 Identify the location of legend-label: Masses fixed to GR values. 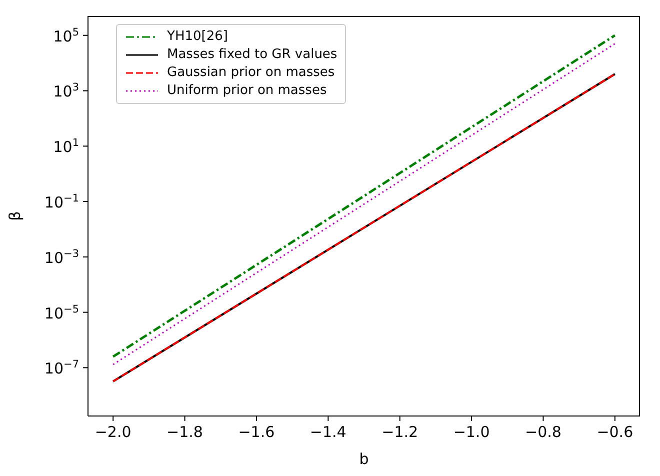
(252, 55).